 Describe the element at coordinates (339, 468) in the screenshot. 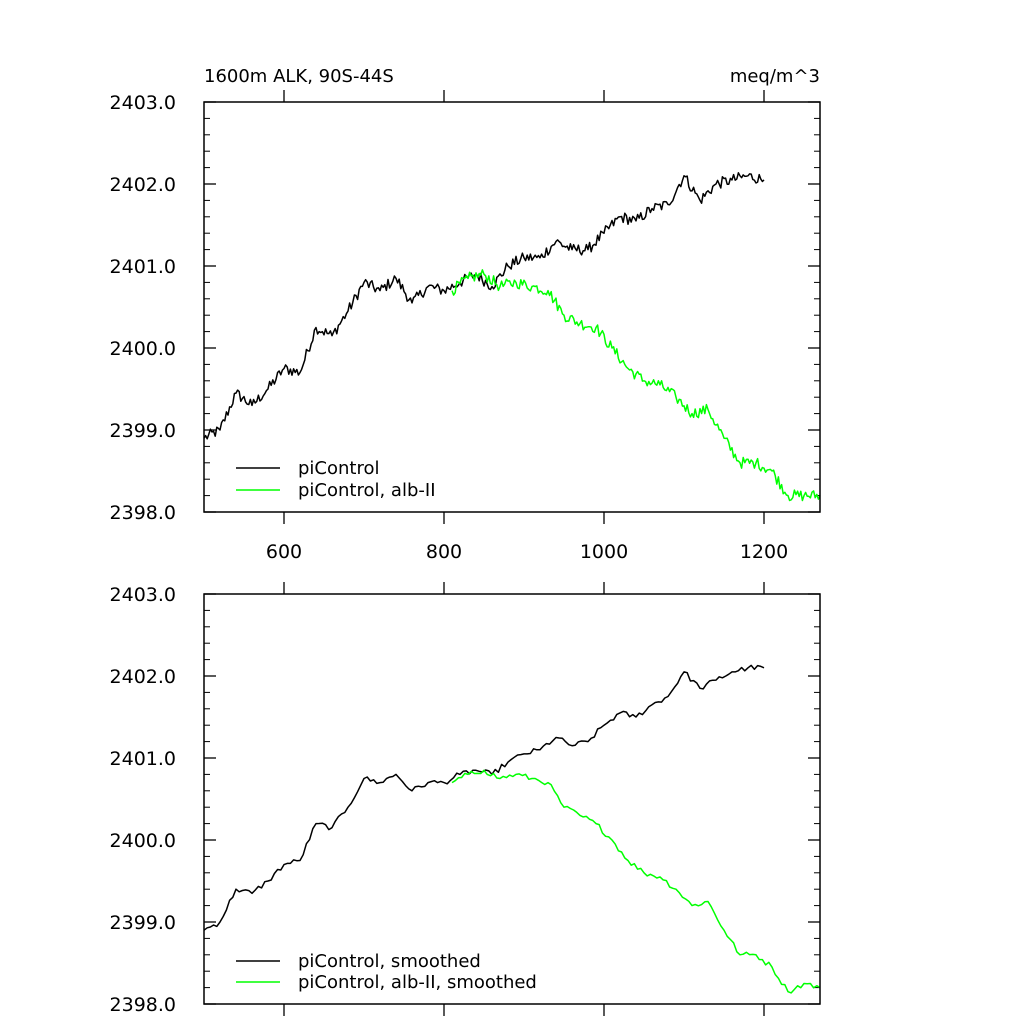

I see `legend-label-picontrol: piControl` at that location.